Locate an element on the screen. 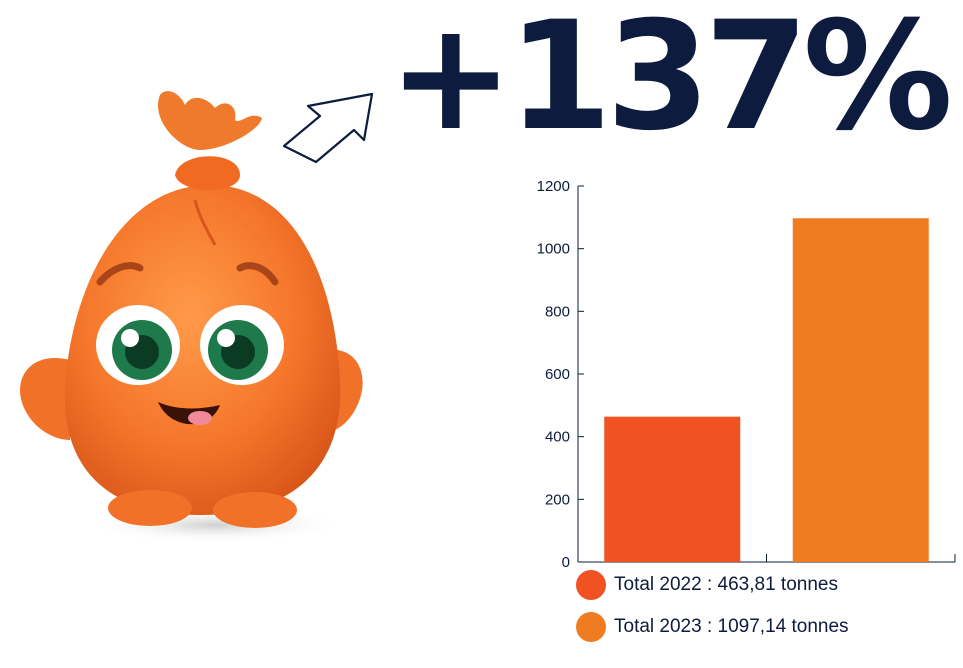 The height and width of the screenshot is (668, 963). legend-item-2022: Total 2022 : 463,81 tonnes is located at coordinates (707, 585).